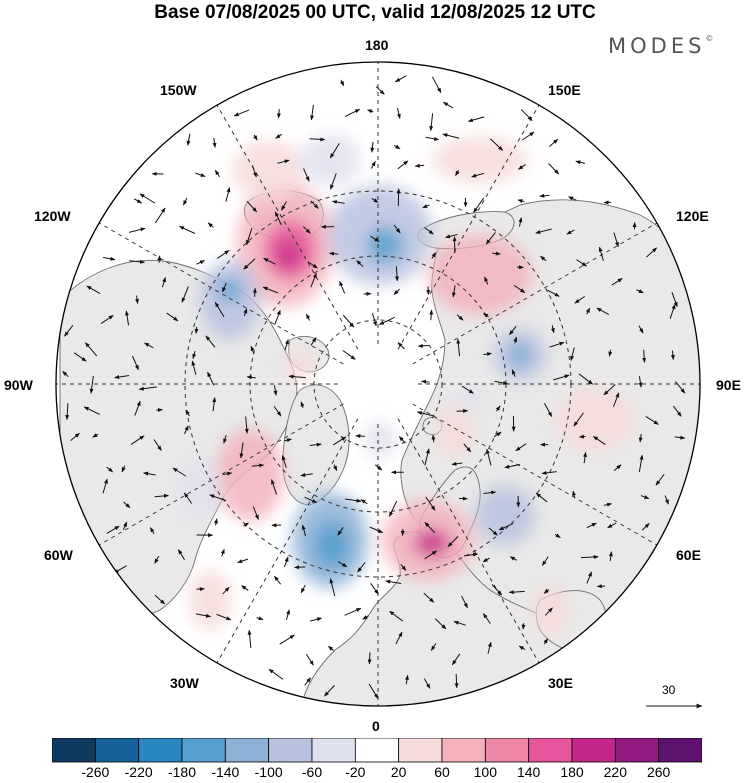 This screenshot has height=783, width=750. I want to click on colorbar-tick-label: 180, so click(572, 772).